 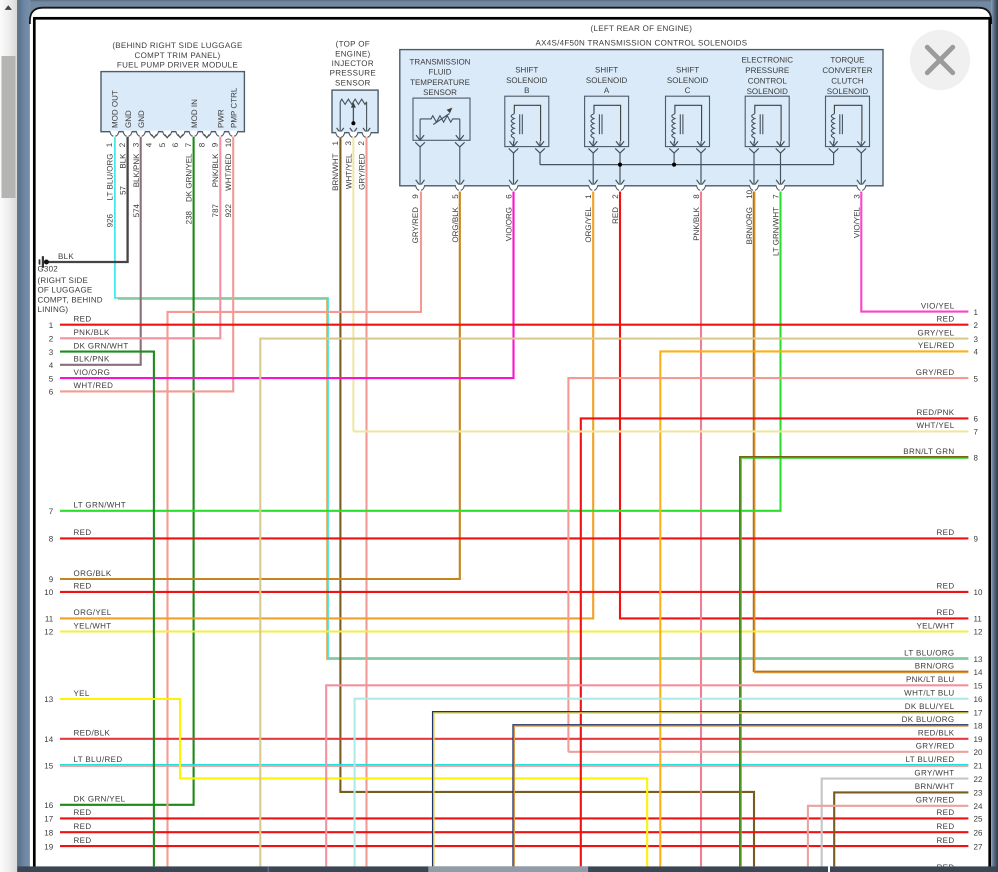 I want to click on svg-text: (BEHIND RIGHT SIDE LUGGAGE, so click(x=177, y=45).